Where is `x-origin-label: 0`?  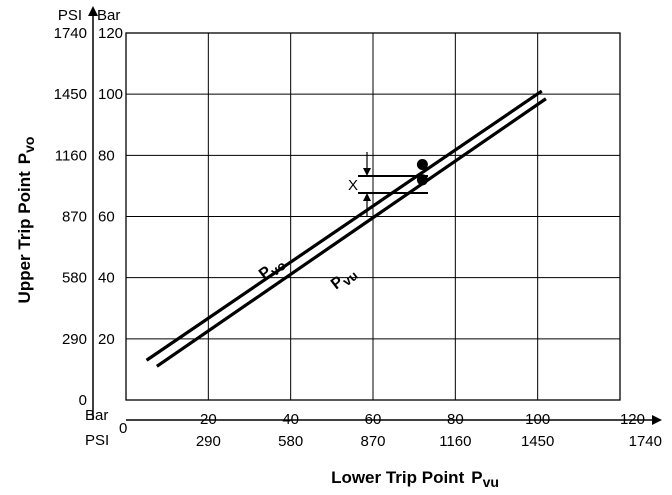
x-origin-label: 0 is located at coordinates (123, 428).